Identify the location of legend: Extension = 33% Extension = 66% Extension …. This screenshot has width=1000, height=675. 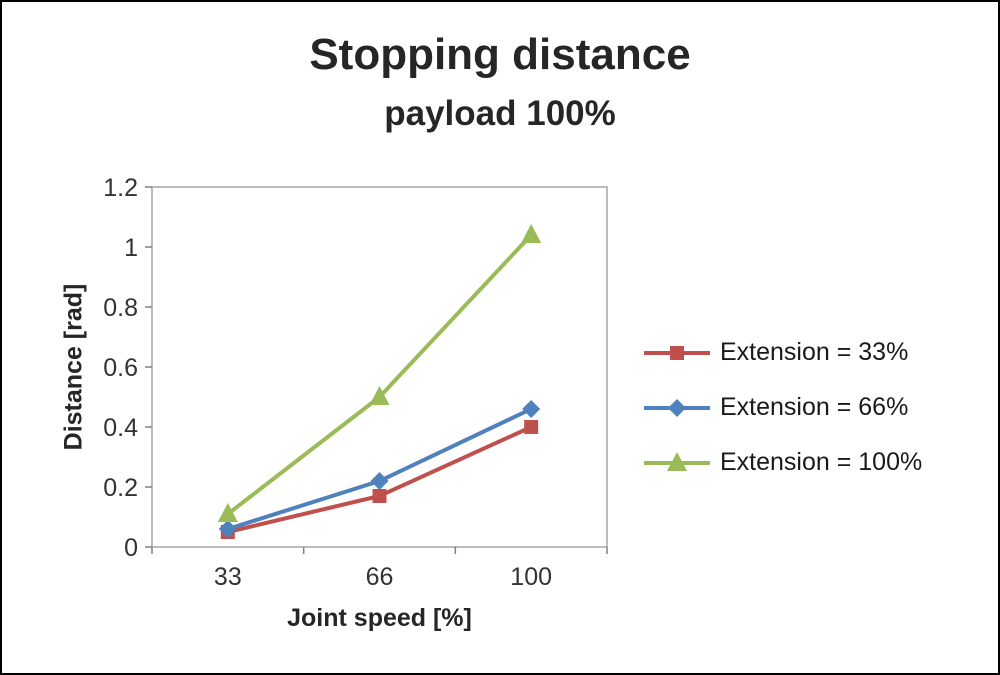
(783, 407).